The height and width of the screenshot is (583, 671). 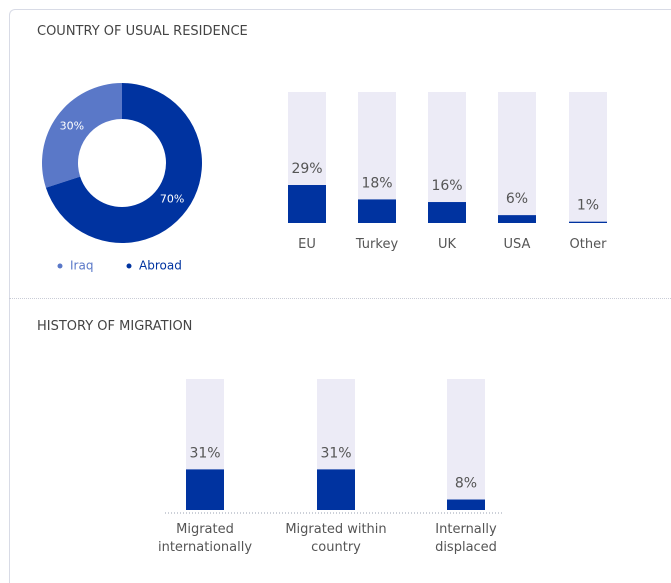 What do you see at coordinates (81, 266) in the screenshot?
I see `legend-label: Iraq` at bounding box center [81, 266].